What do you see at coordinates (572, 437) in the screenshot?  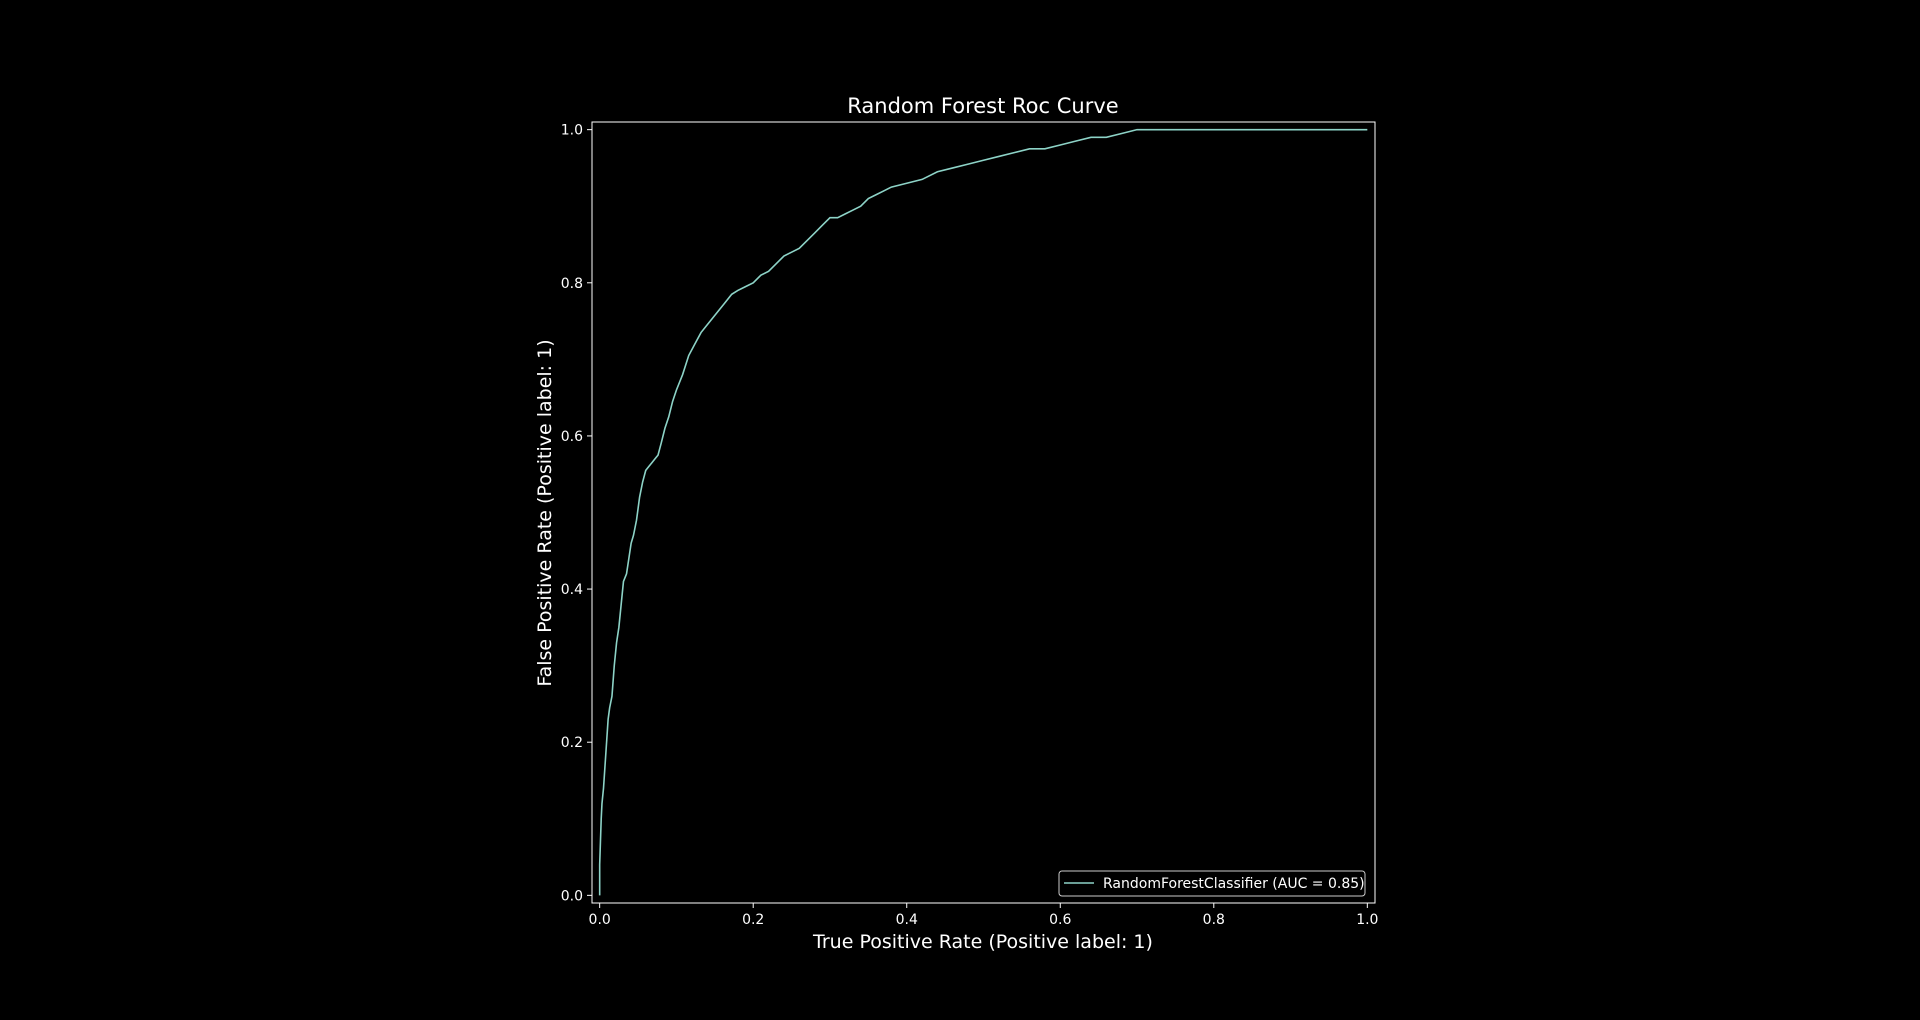 I see `y-tick-label: 0.6` at bounding box center [572, 437].